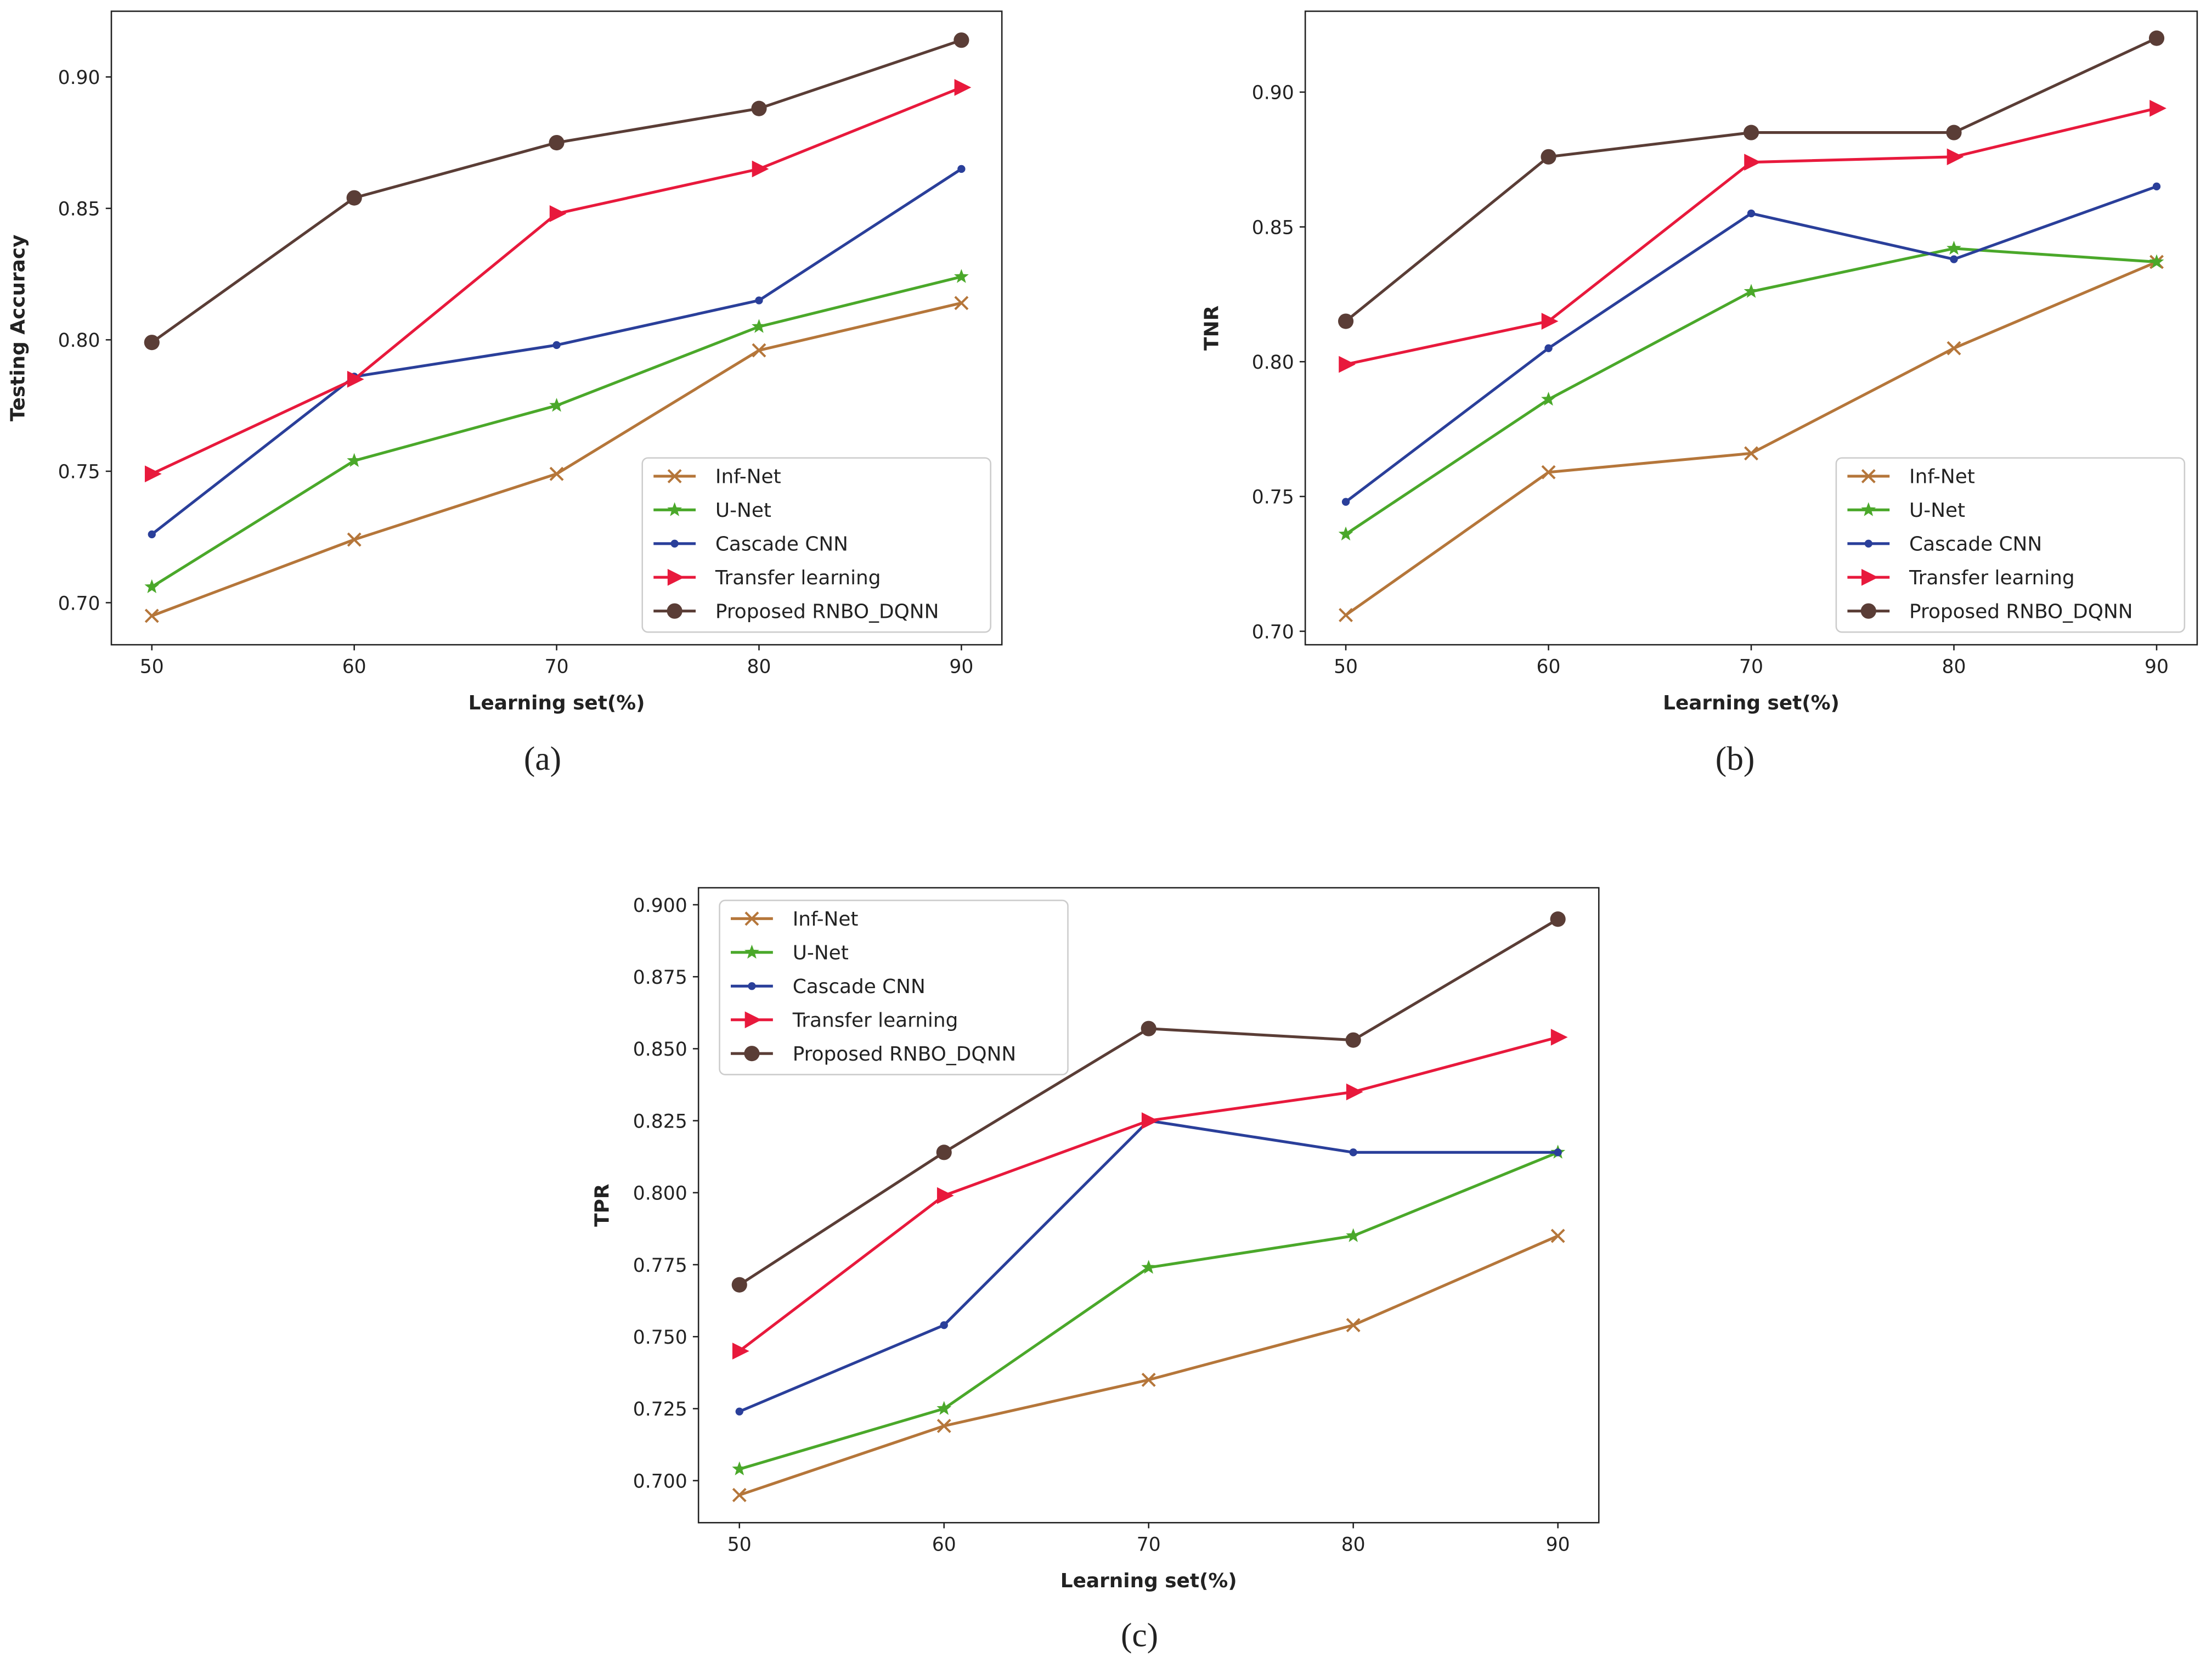 The image size is (2206, 1680). Describe the element at coordinates (660, 1194) in the screenshot. I see `y-tick-label: 0.800` at that location.